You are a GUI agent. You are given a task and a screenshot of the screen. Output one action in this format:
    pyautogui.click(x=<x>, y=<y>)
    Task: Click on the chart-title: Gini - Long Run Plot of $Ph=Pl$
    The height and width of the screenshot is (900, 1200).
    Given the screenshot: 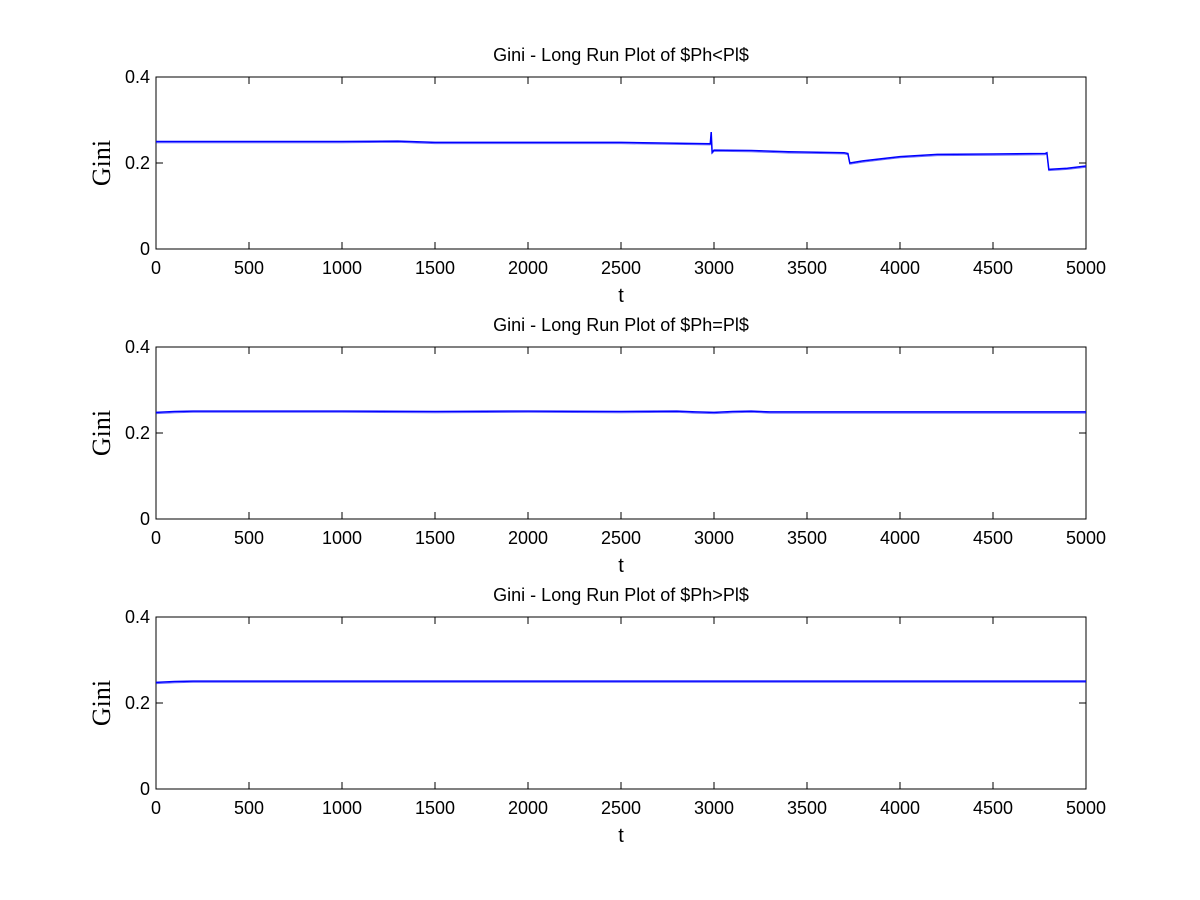 What is the action you would take?
    pyautogui.click(x=621, y=325)
    